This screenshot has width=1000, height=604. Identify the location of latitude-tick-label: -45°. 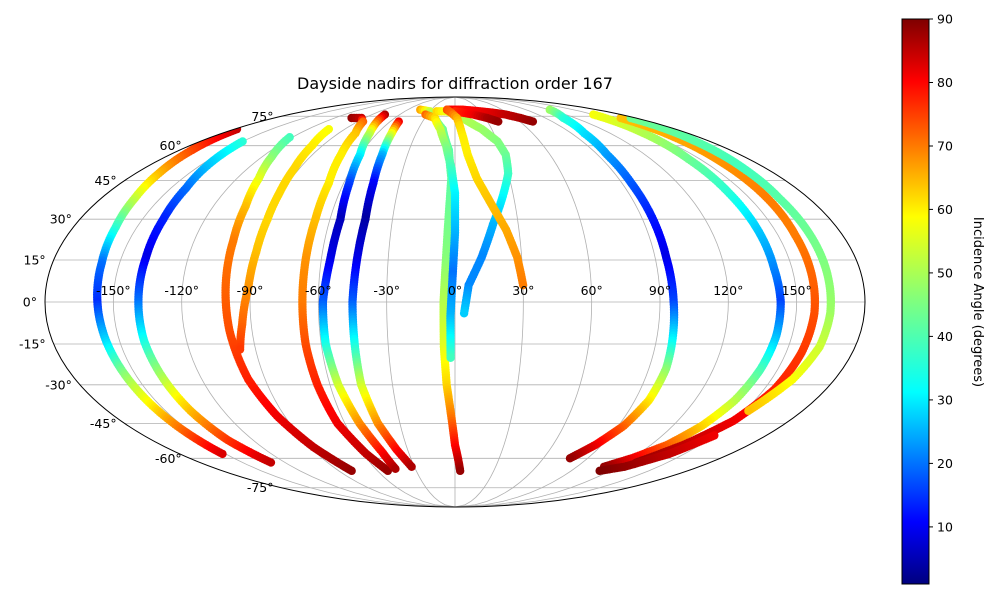
(103, 423).